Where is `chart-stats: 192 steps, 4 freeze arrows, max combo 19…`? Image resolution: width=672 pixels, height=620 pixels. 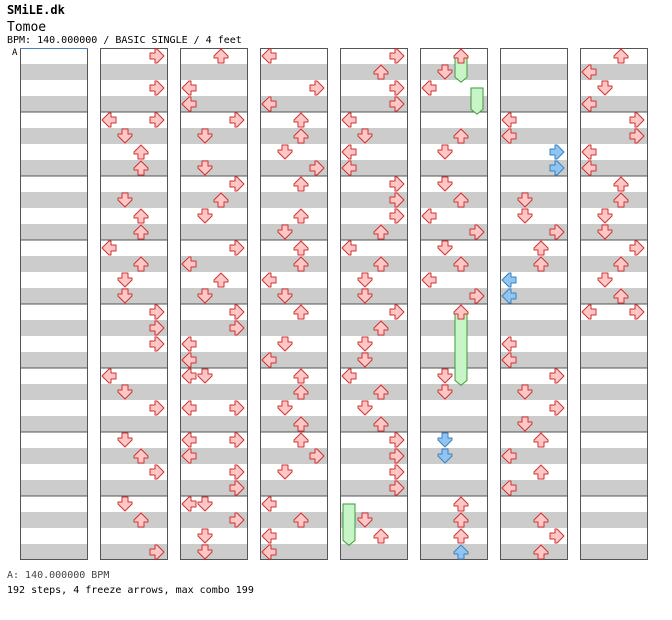
chart-stats: 192 steps, 4 freeze arrows, max combo 19… is located at coordinates (130, 590).